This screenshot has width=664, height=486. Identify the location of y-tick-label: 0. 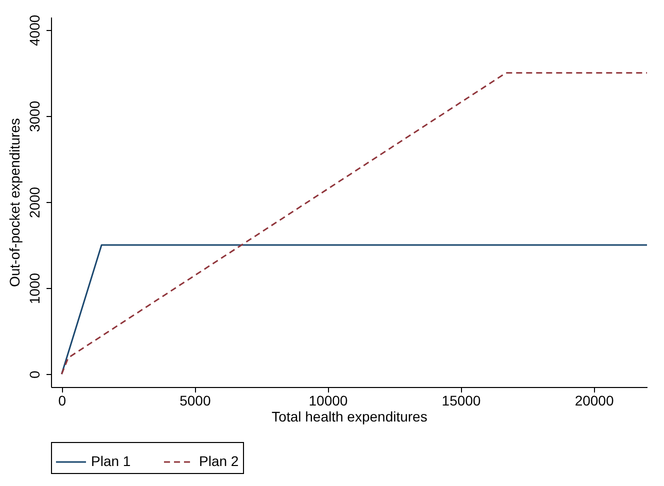
(34, 374).